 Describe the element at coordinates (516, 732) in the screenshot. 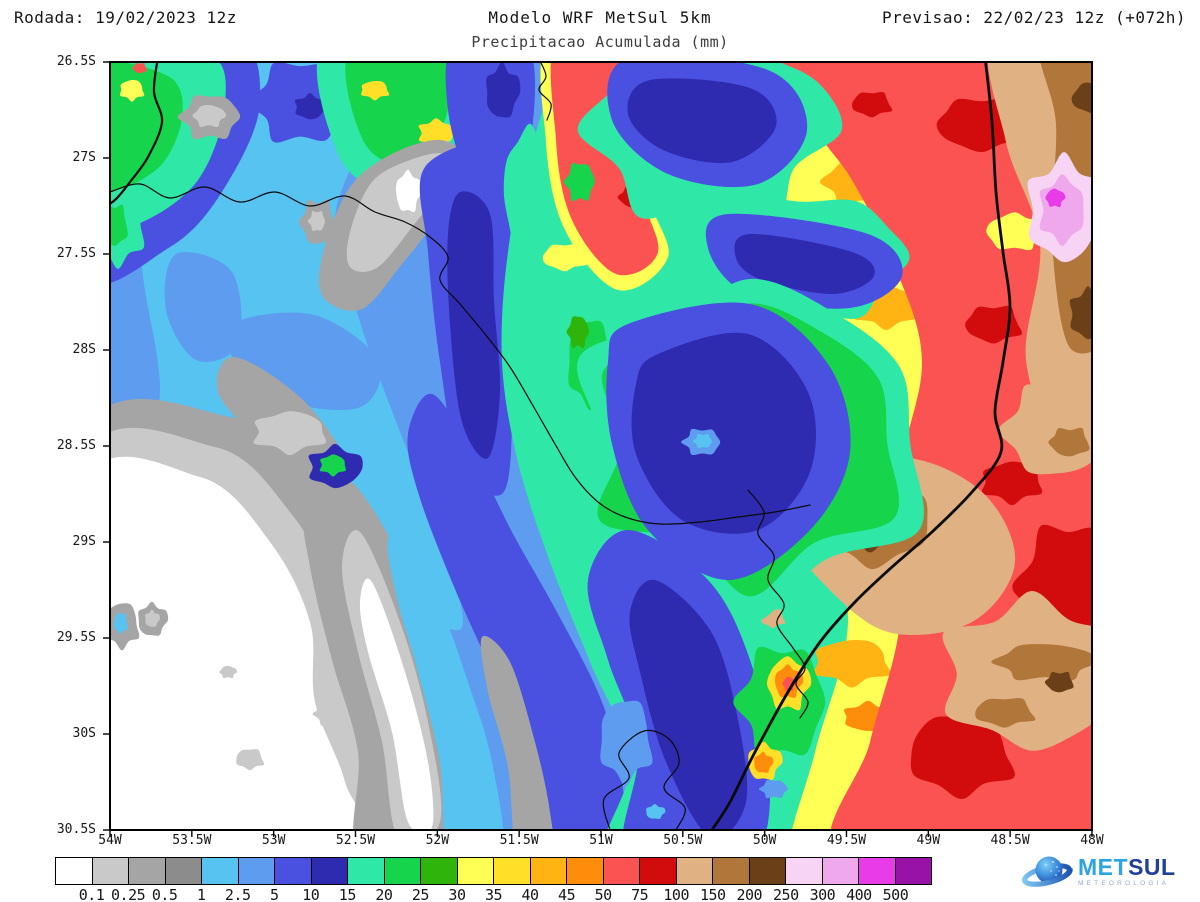

I see `precip-region-mg` at that location.